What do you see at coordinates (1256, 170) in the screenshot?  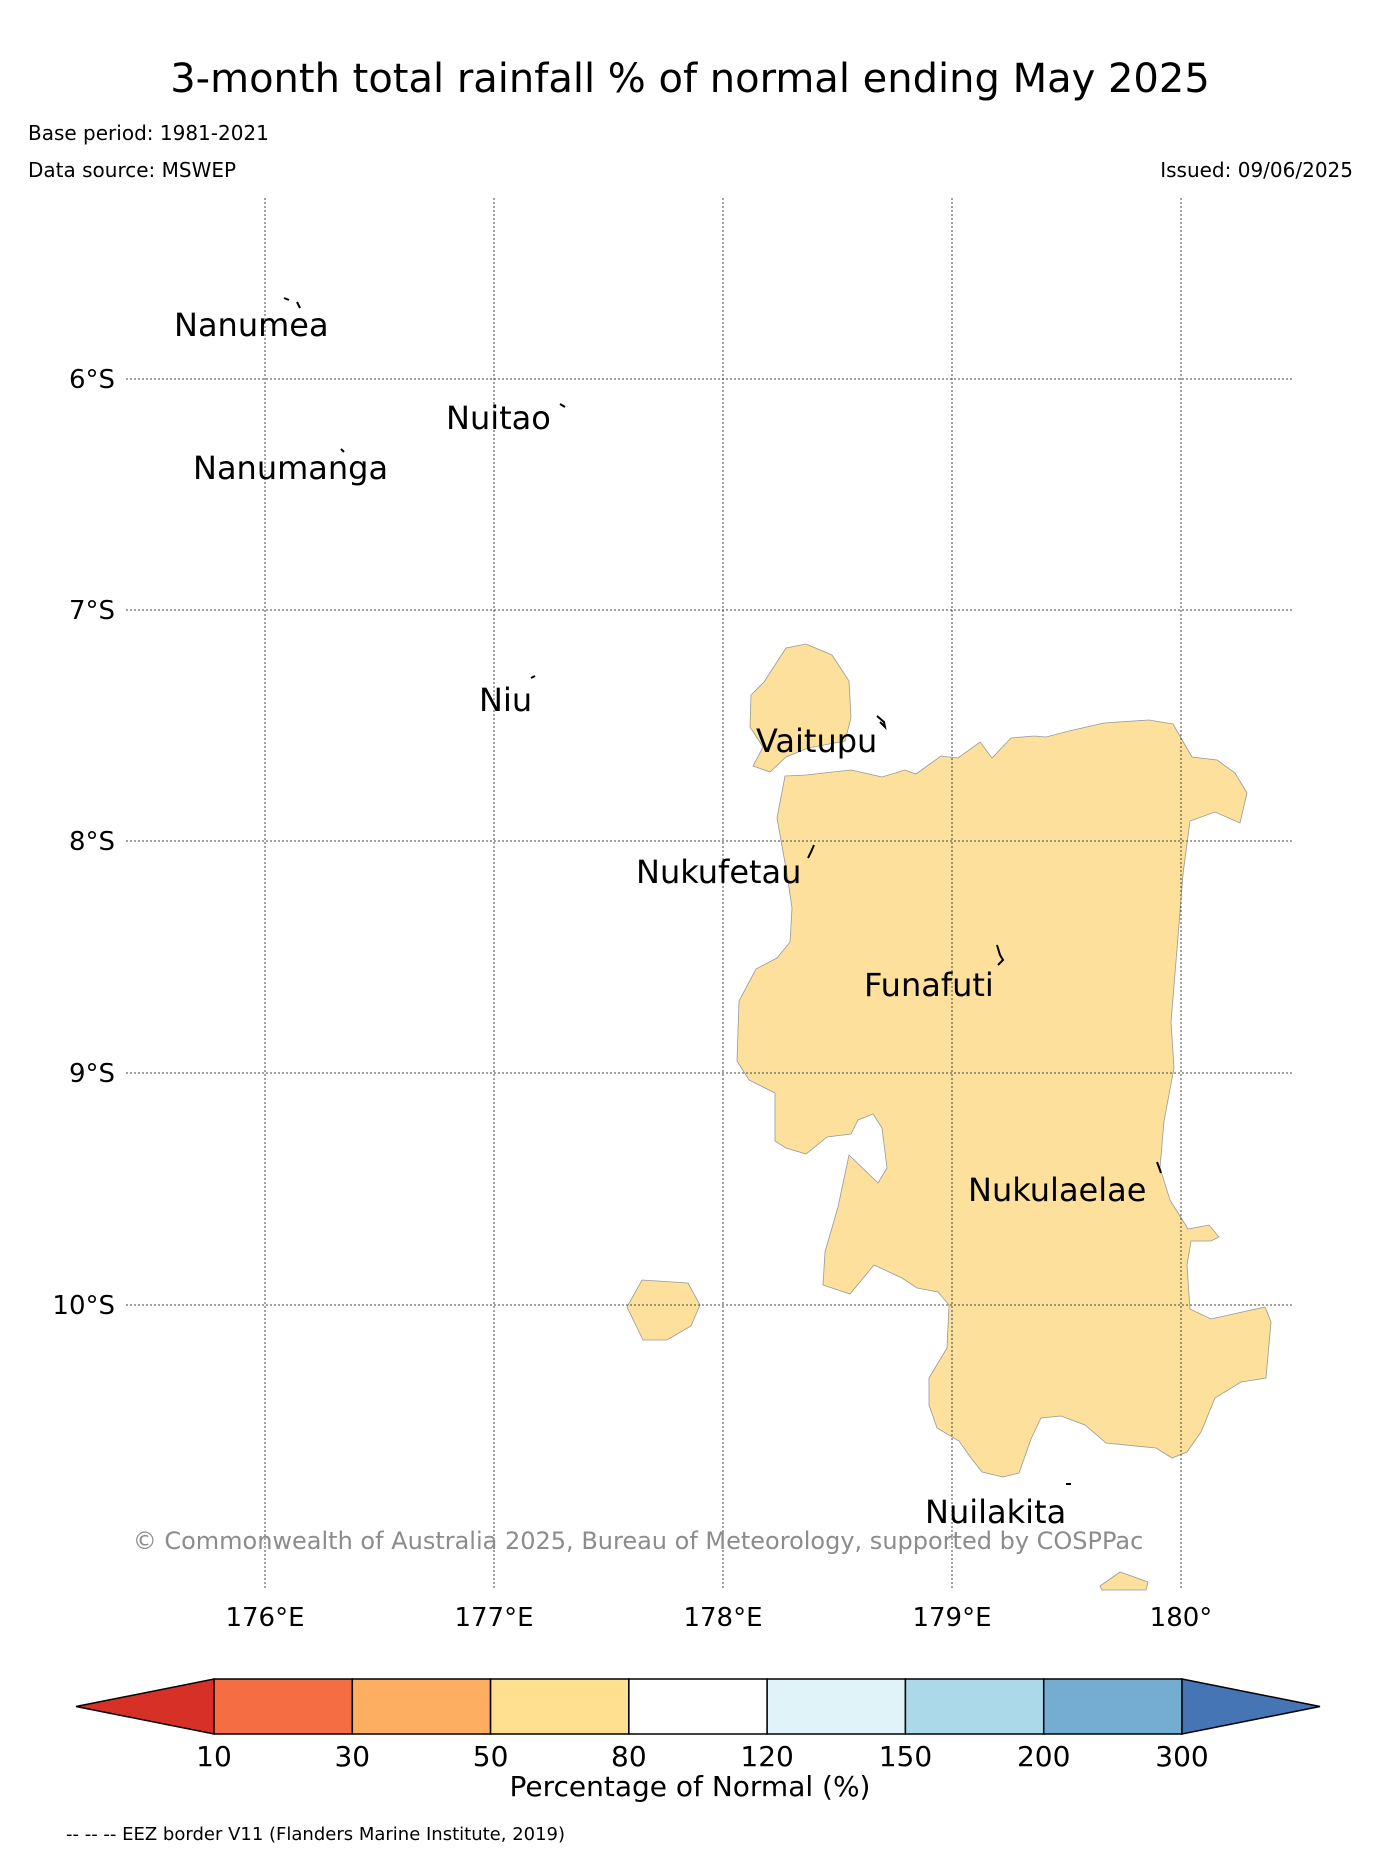 I see `issued-date: Issued: 09/06/2025` at bounding box center [1256, 170].